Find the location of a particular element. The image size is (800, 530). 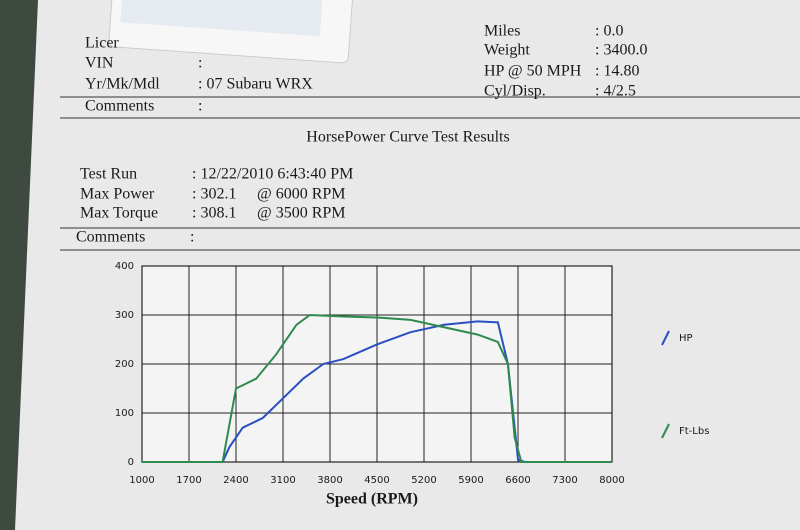

x-tick-label: 5900 is located at coordinates (470, 480).